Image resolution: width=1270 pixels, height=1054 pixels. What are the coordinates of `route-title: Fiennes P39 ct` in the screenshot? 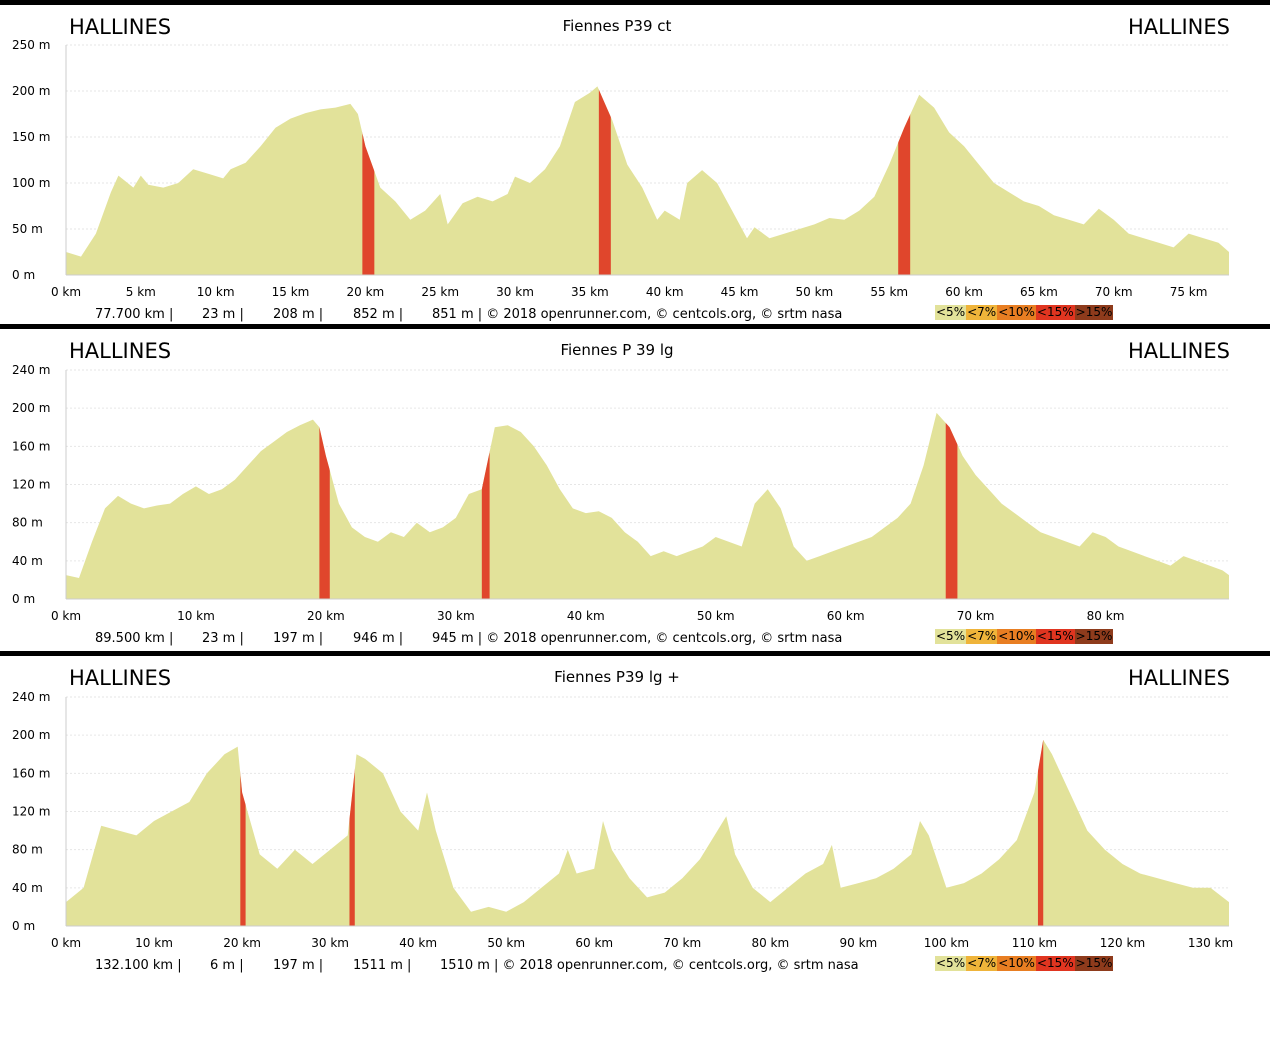 It's located at (617, 26).